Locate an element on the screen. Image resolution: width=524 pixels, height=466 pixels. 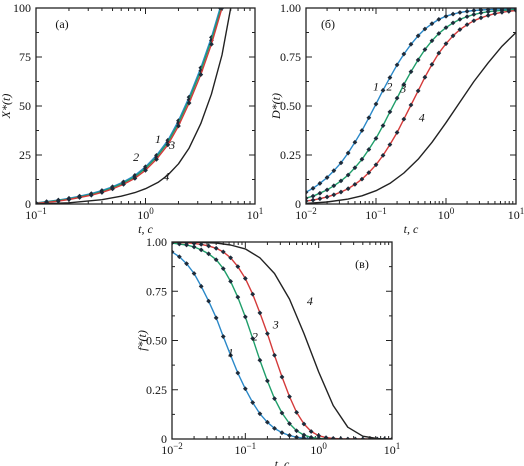
curve-label-1: 1 is located at coordinates (376, 86).